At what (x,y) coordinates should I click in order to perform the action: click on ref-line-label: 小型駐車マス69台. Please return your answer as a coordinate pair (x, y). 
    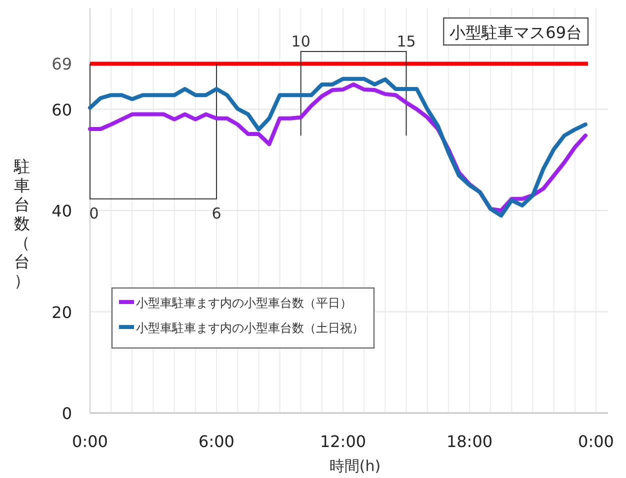
    Looking at the image, I should click on (516, 32).